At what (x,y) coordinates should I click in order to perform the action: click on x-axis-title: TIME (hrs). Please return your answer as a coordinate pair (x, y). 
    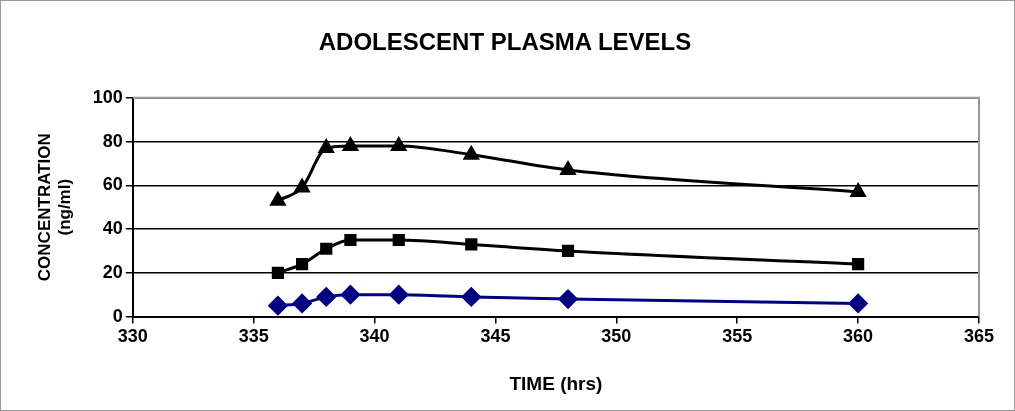
    Looking at the image, I should click on (556, 383).